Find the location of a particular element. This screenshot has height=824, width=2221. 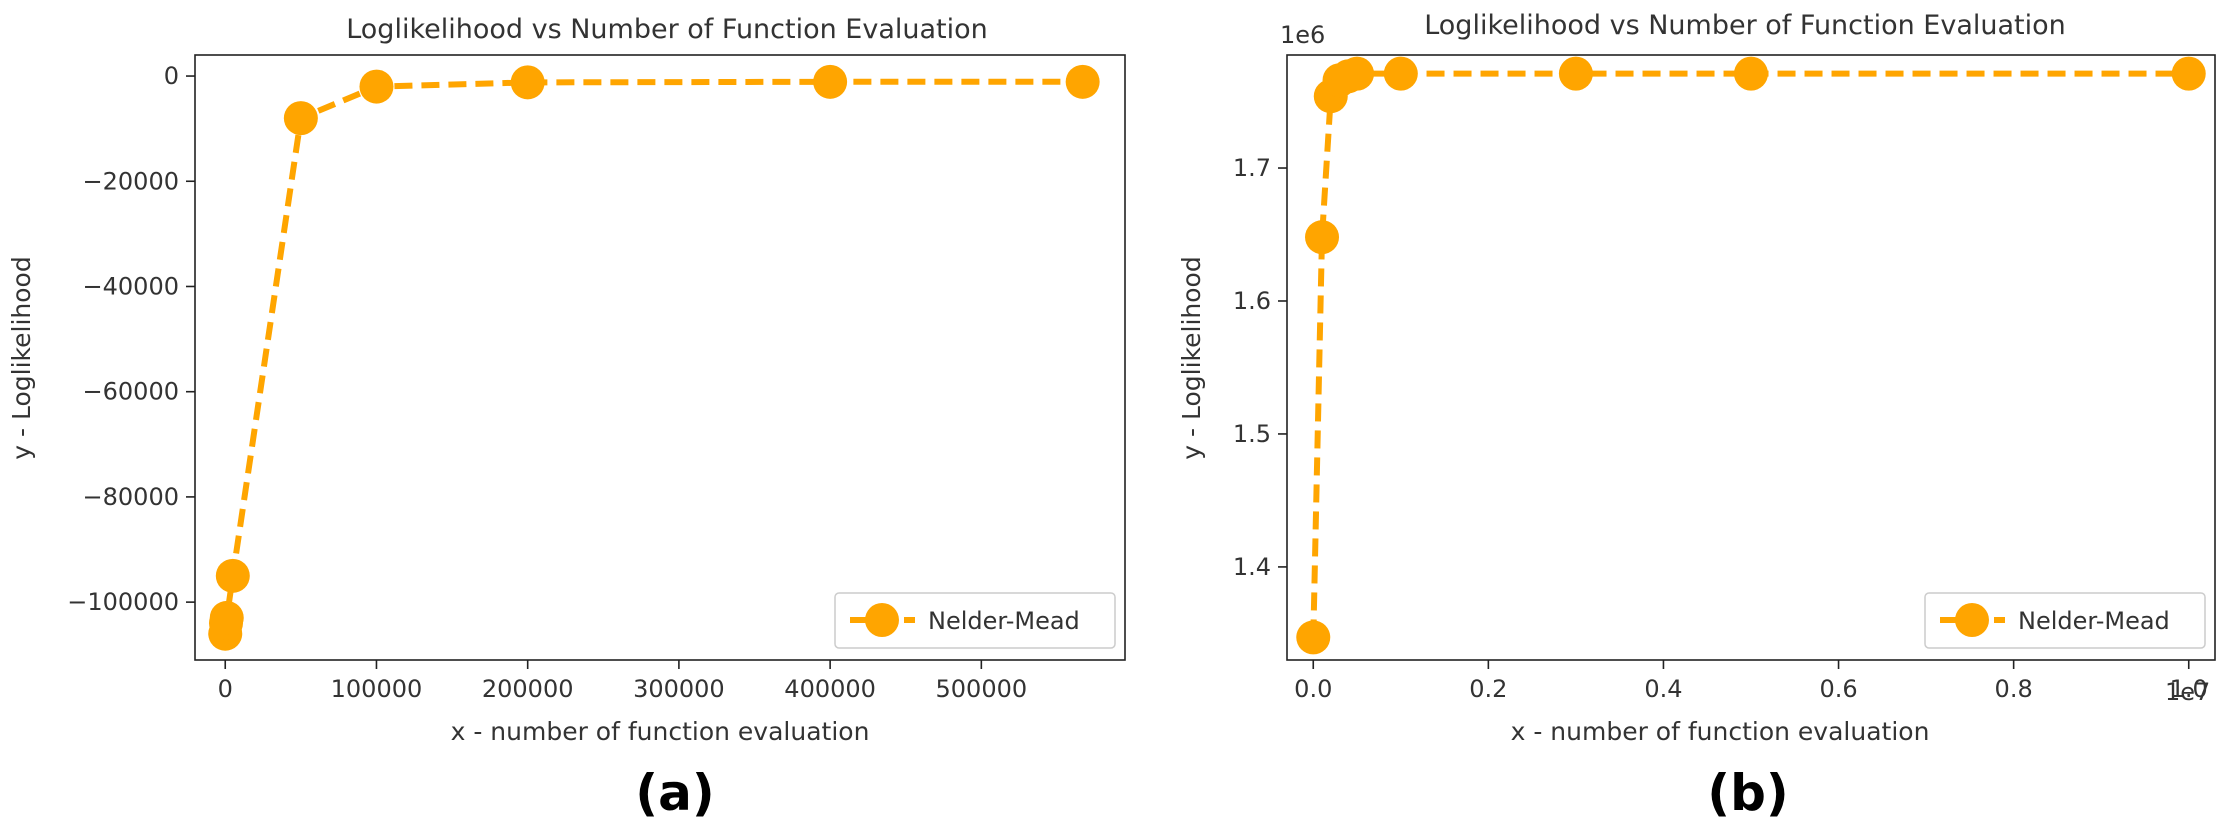

x-axis: 0.0 0.2 0.4 0.6 0.8 1.0 is located at coordinates (1751, 681).